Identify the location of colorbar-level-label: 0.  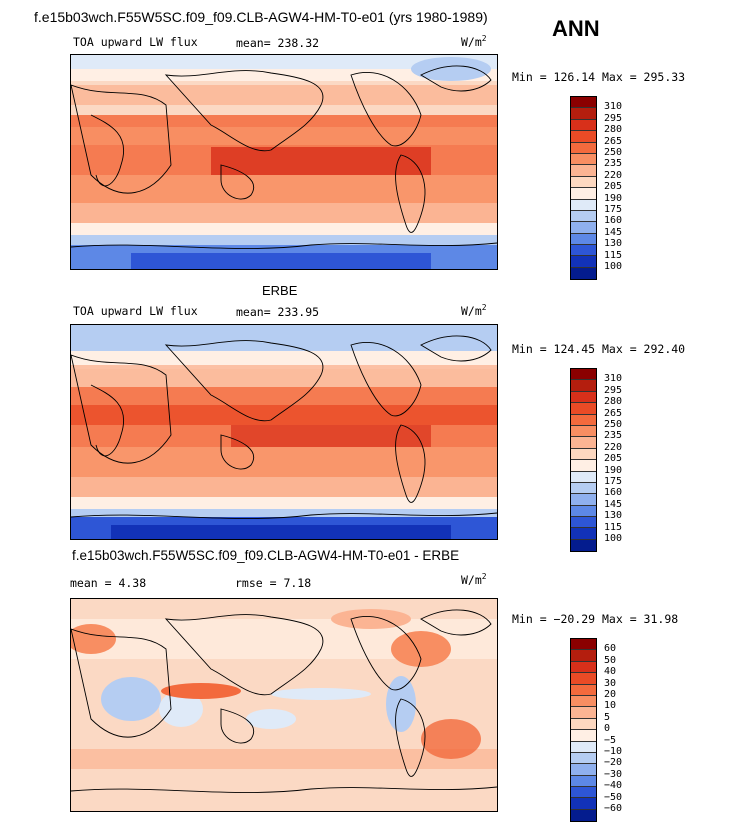
(607, 729).